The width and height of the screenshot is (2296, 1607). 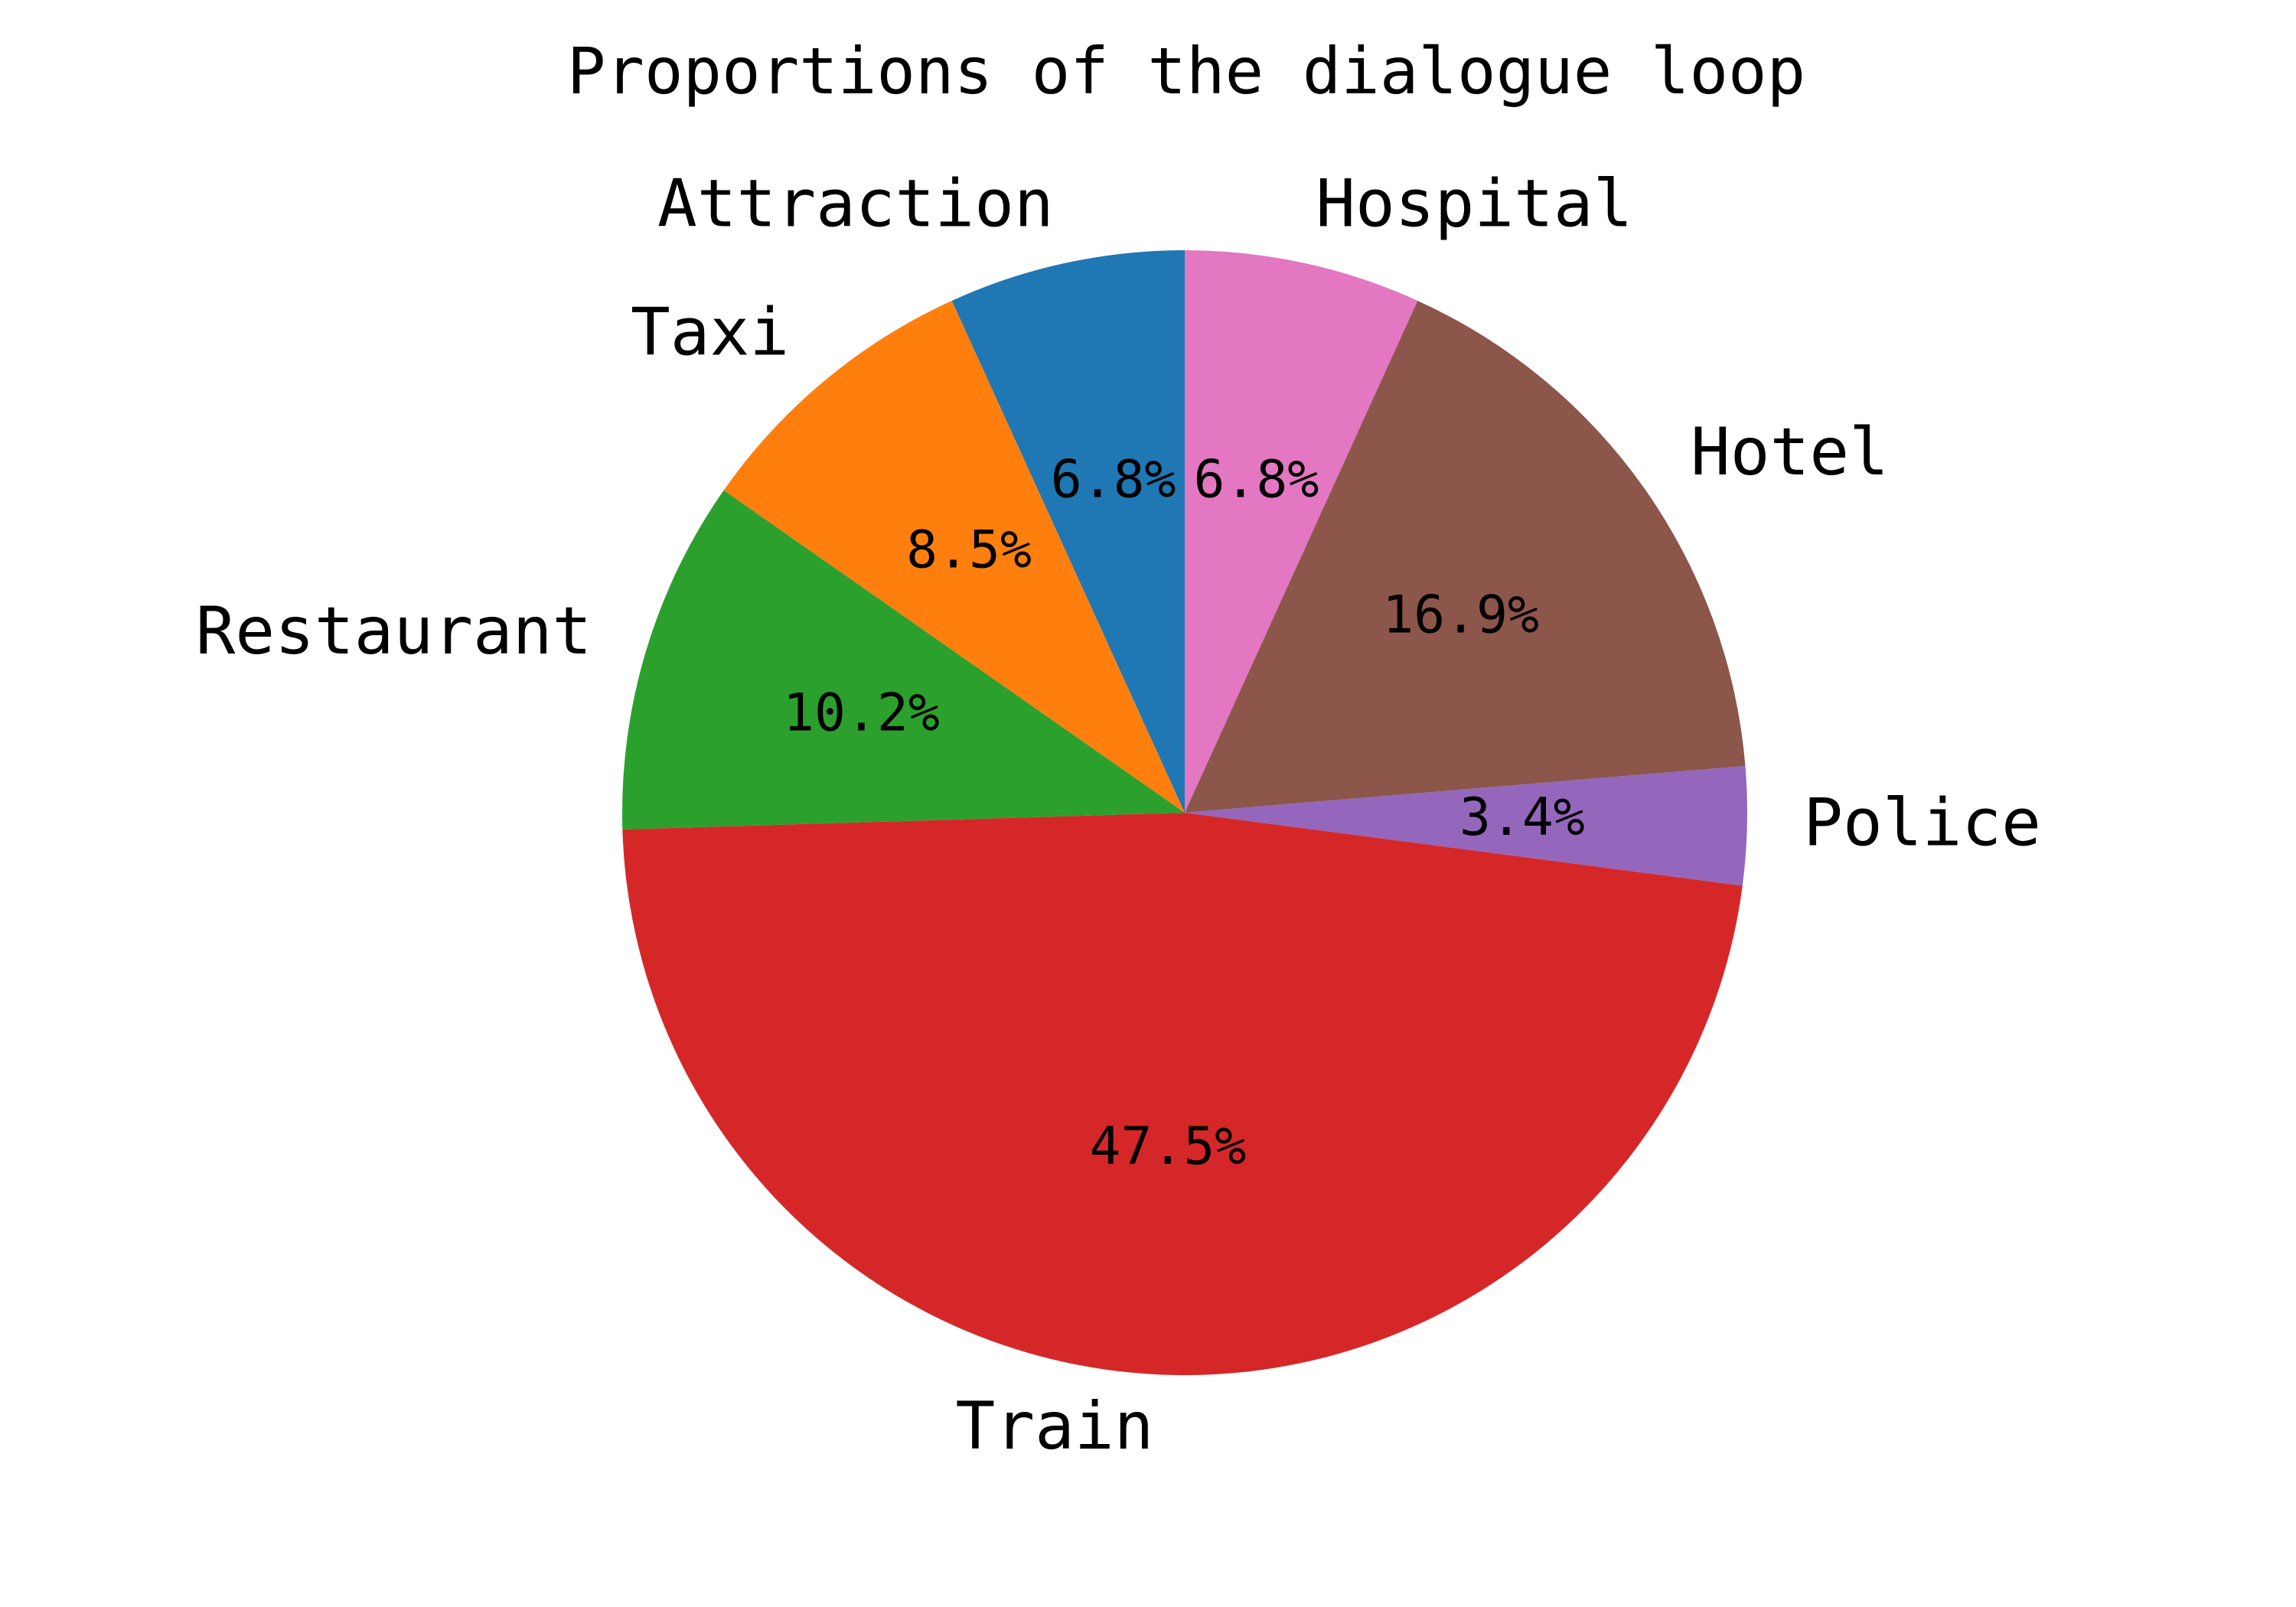 I want to click on slice-percent-train: 47.5%, so click(x=1168, y=1146).